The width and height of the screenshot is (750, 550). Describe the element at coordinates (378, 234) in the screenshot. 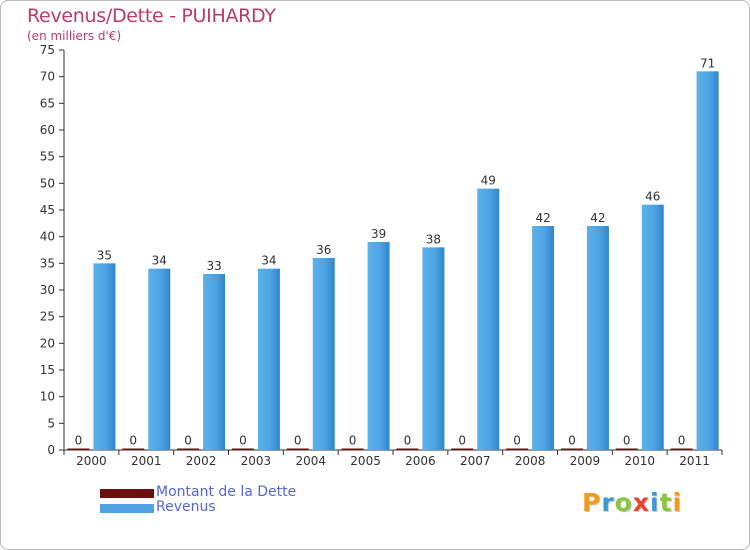

I see `data-label-revenus: 39` at that location.